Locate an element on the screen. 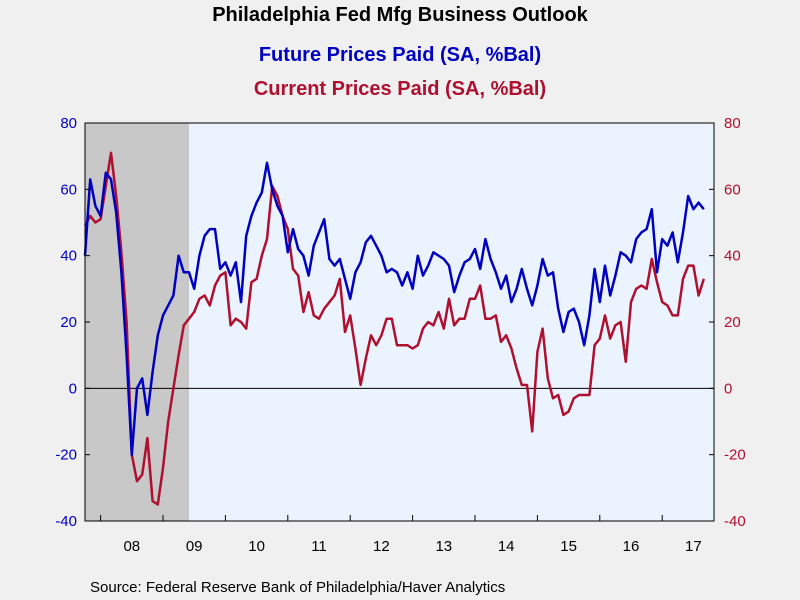  x-tick-label: 14 is located at coordinates (506, 546).